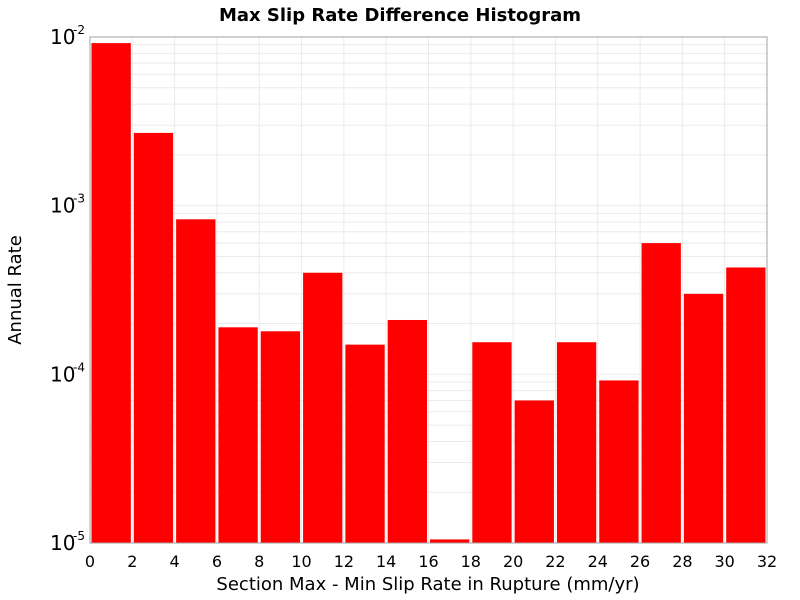 This screenshot has height=600, width=800. What do you see at coordinates (301, 561) in the screenshot?
I see `x-tick-label: 10` at bounding box center [301, 561].